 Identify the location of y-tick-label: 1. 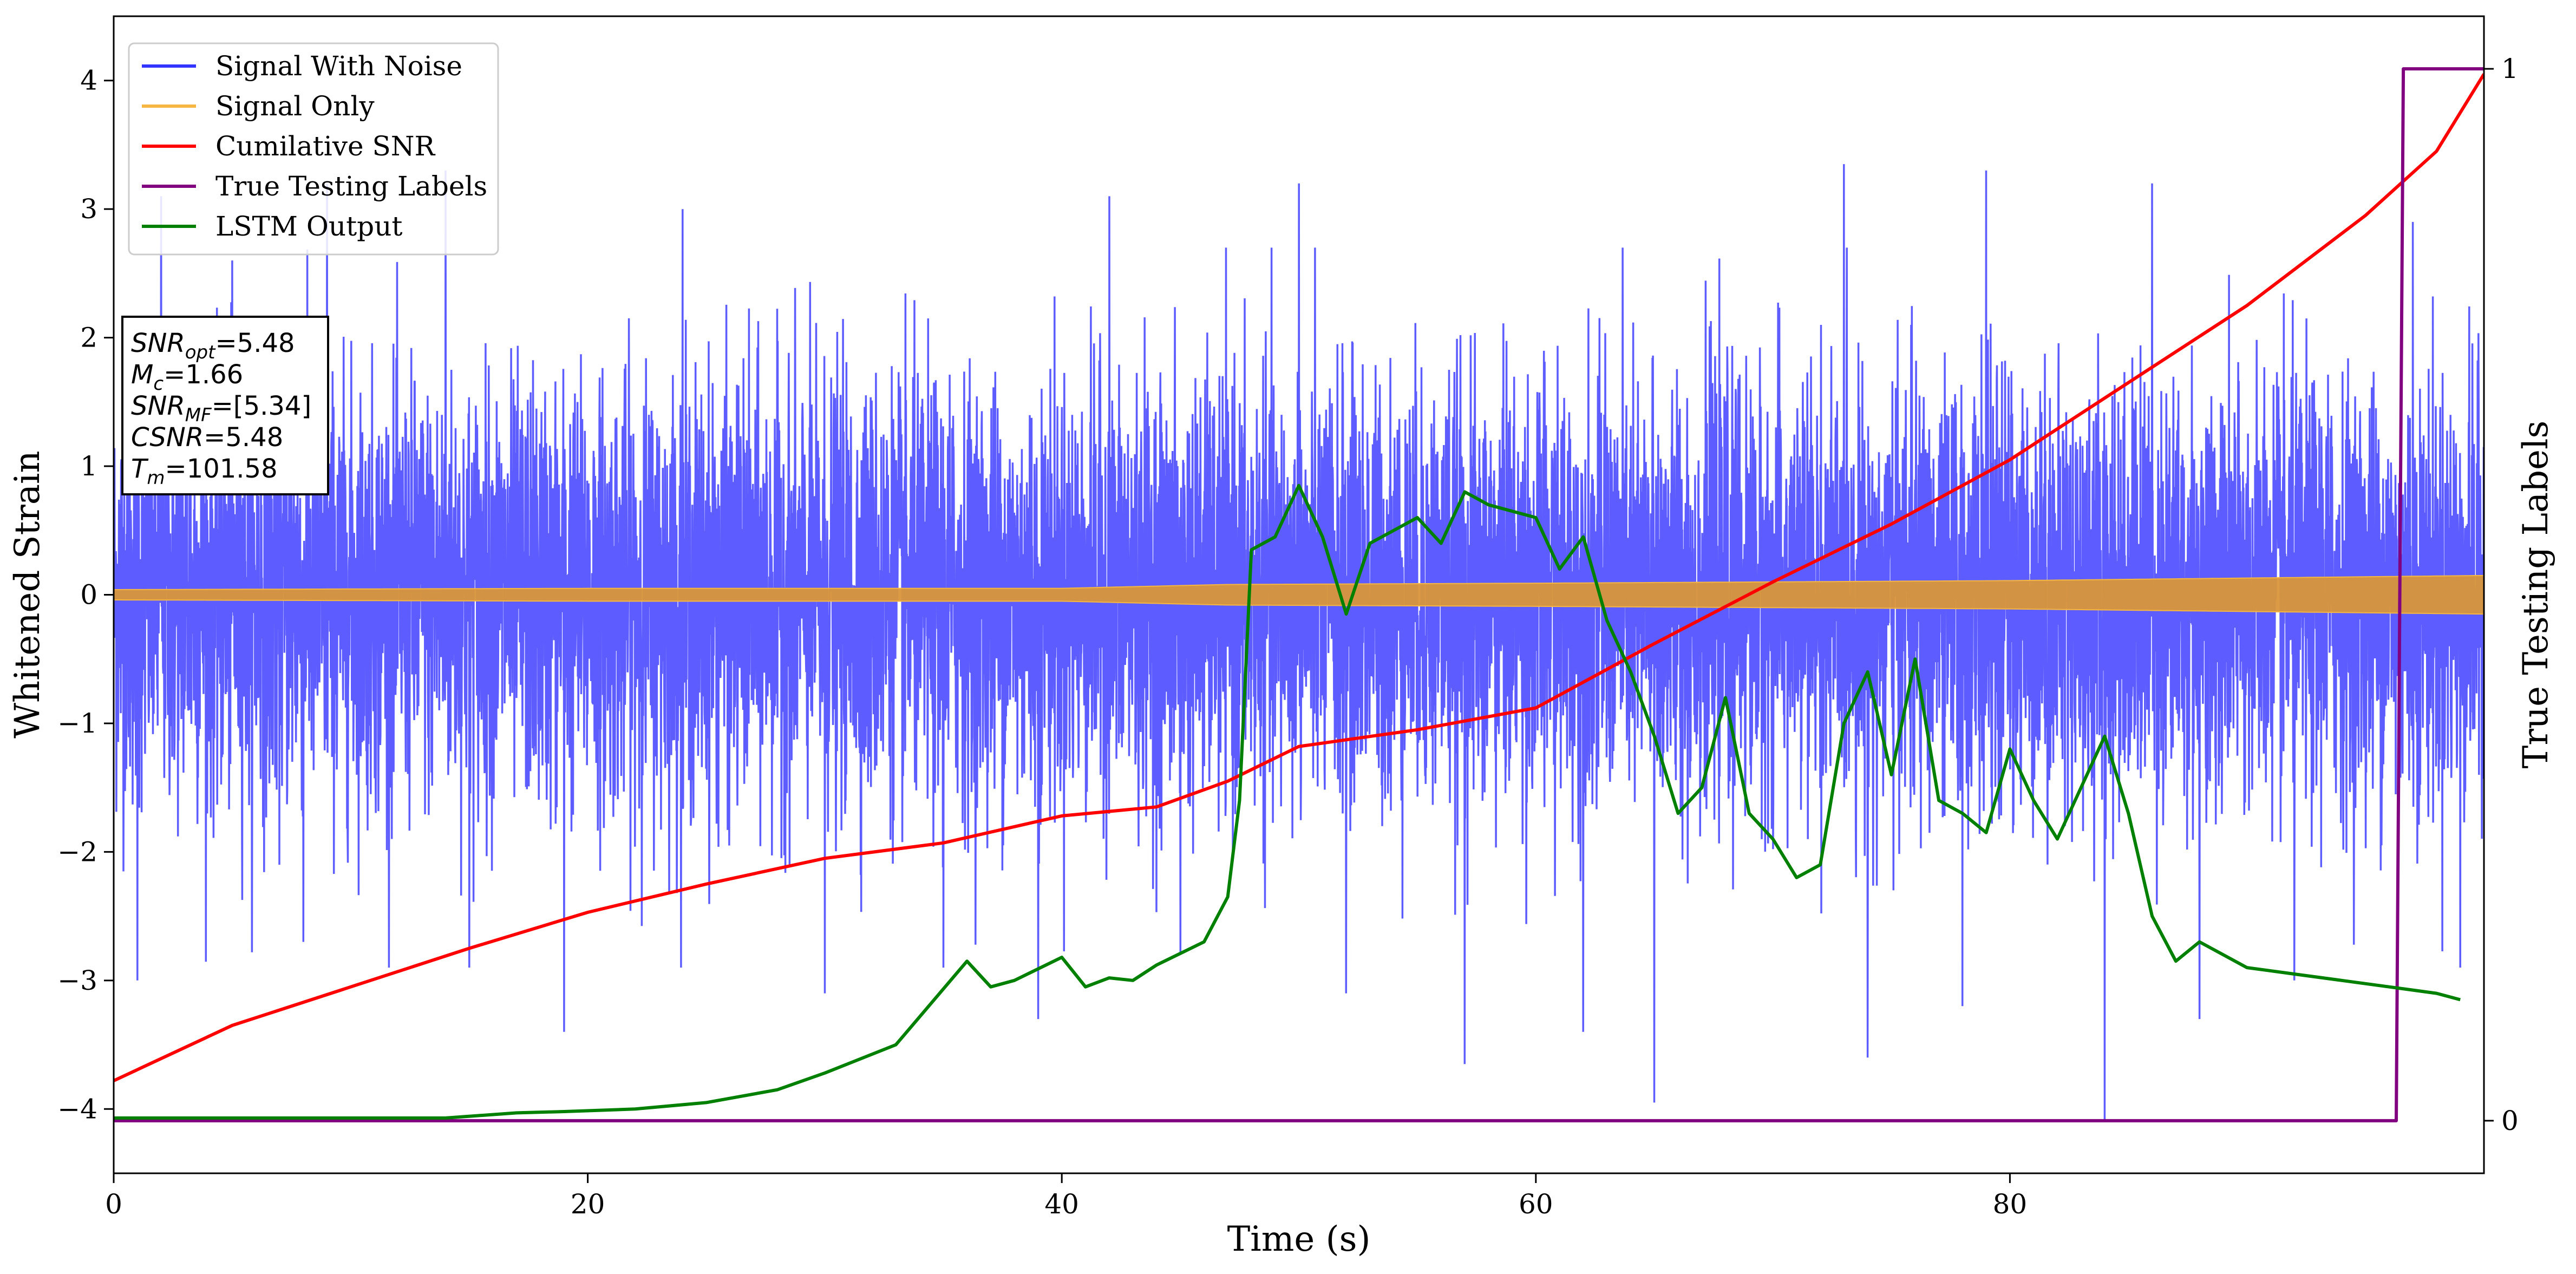
(88, 466).